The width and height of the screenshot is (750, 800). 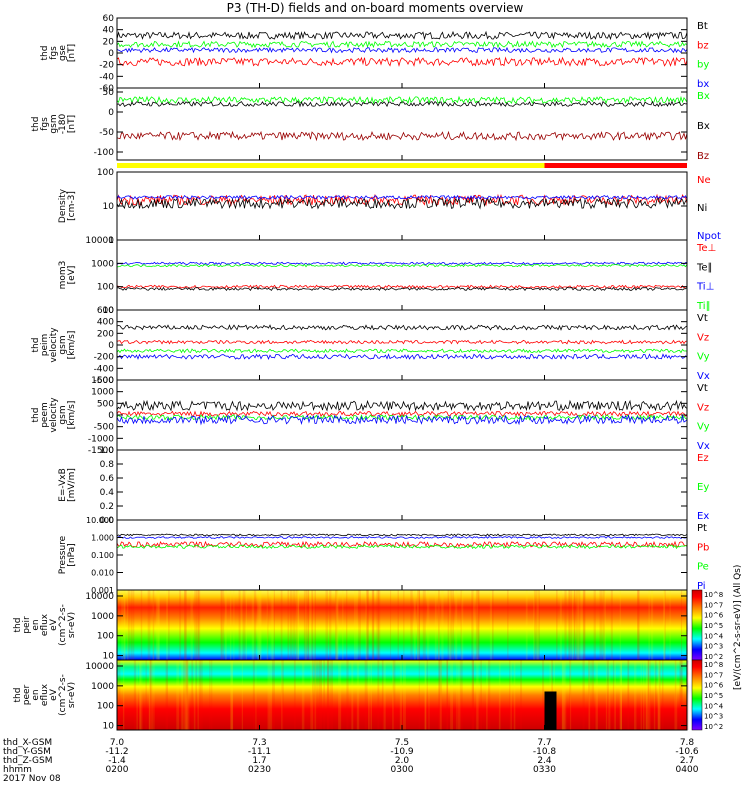 I want to click on colorbar-tick-label: 10^5, so click(x=713, y=696).